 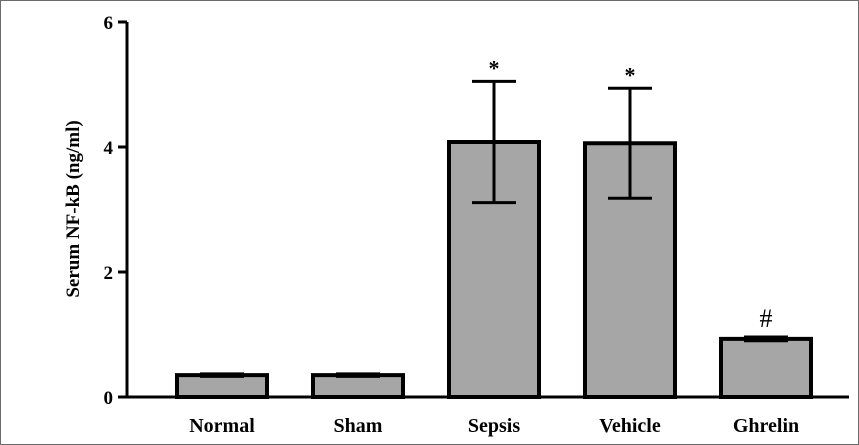 What do you see at coordinates (358, 426) in the screenshot?
I see `category-label-sham: Sham` at bounding box center [358, 426].